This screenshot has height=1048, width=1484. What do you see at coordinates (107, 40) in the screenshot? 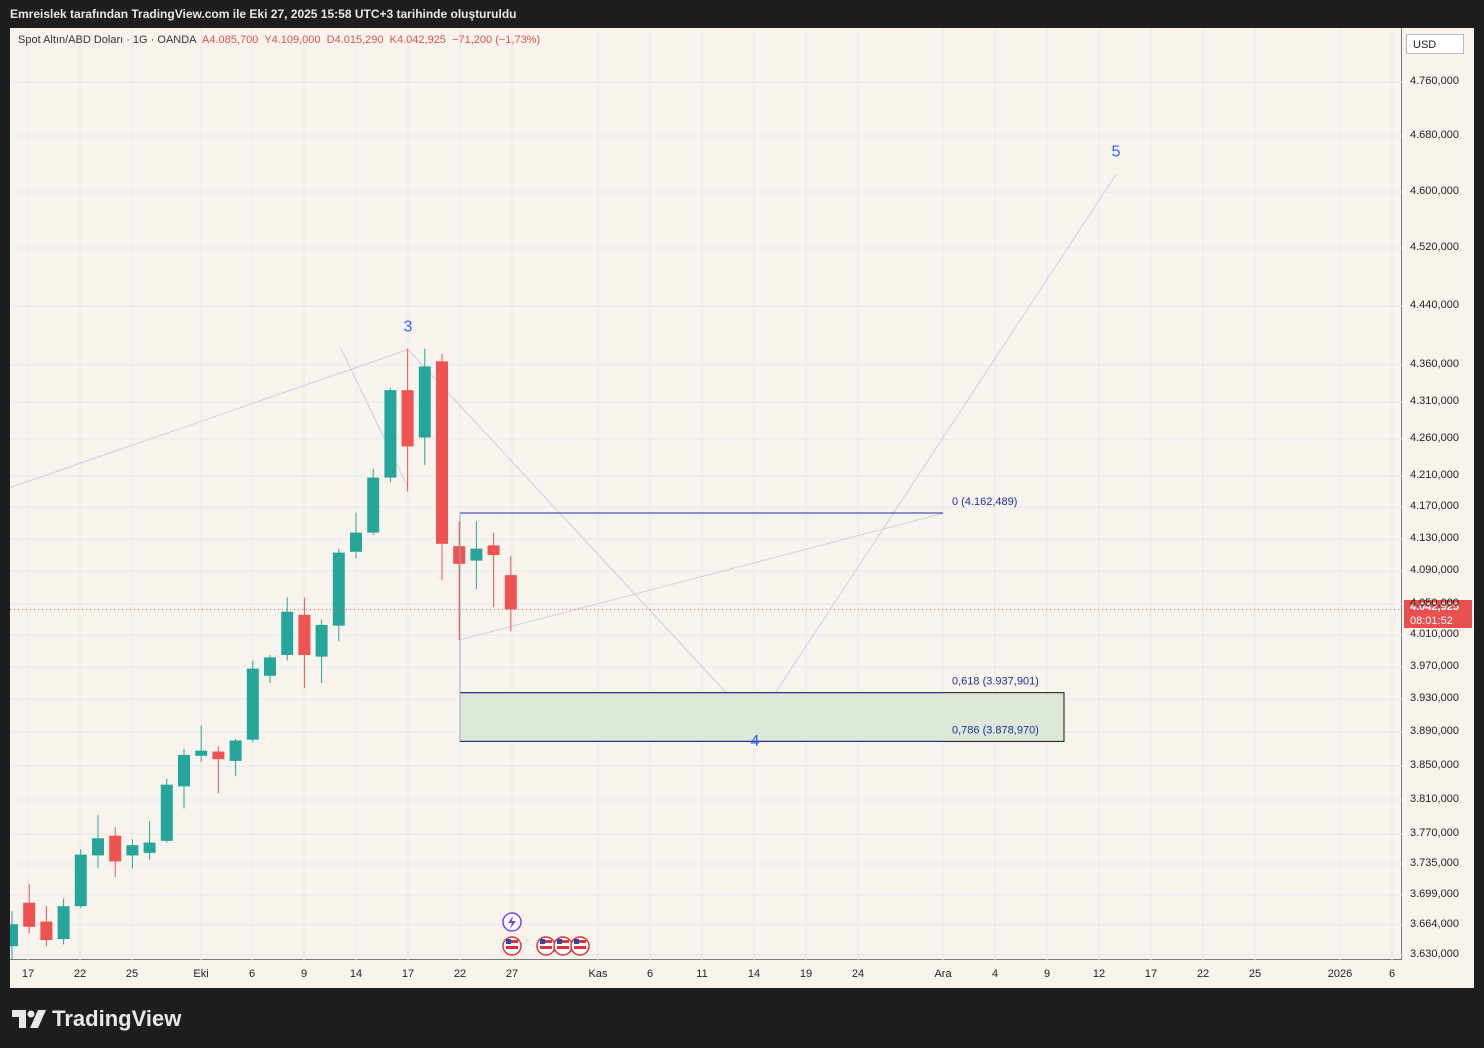
I see `symbol-label: Spot Altın/ABD Doları · 1G · OANDA` at bounding box center [107, 40].